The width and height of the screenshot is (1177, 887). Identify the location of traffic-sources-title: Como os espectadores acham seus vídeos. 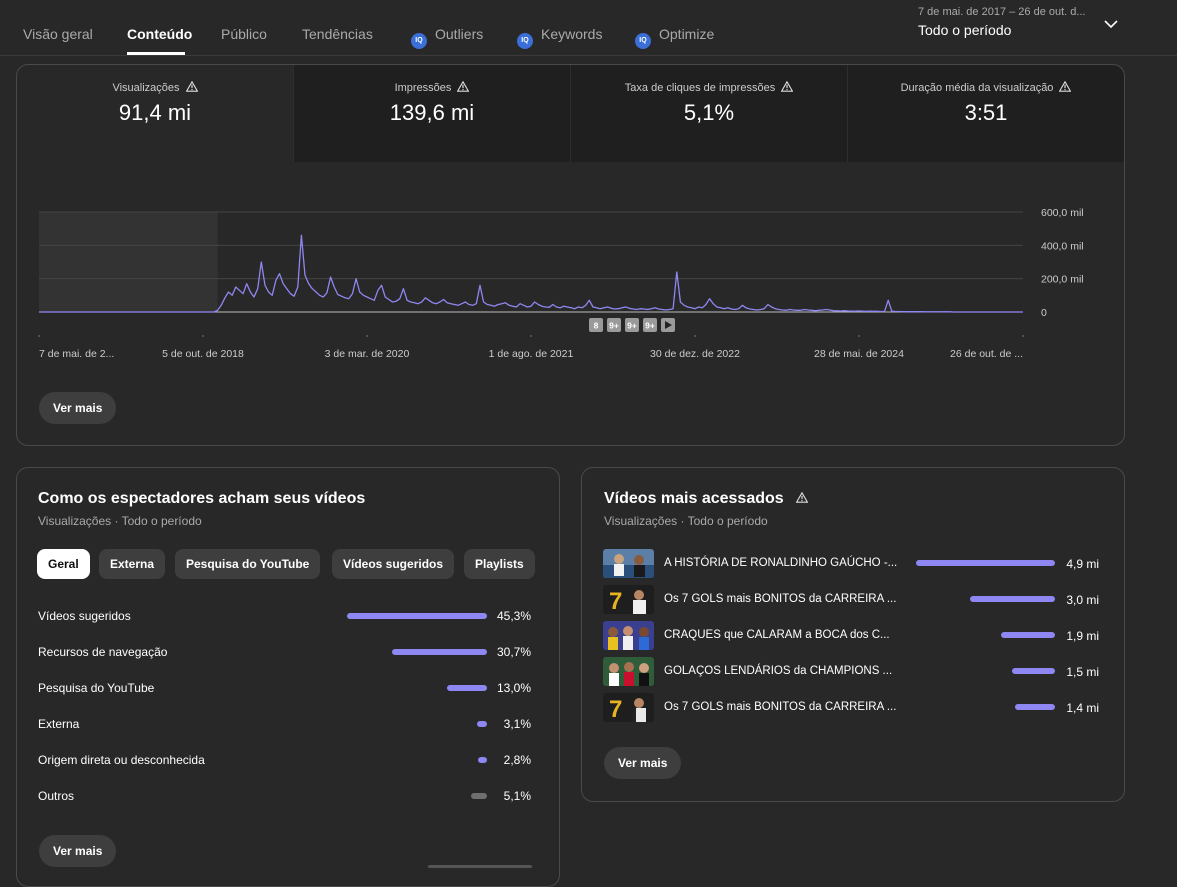
(202, 498).